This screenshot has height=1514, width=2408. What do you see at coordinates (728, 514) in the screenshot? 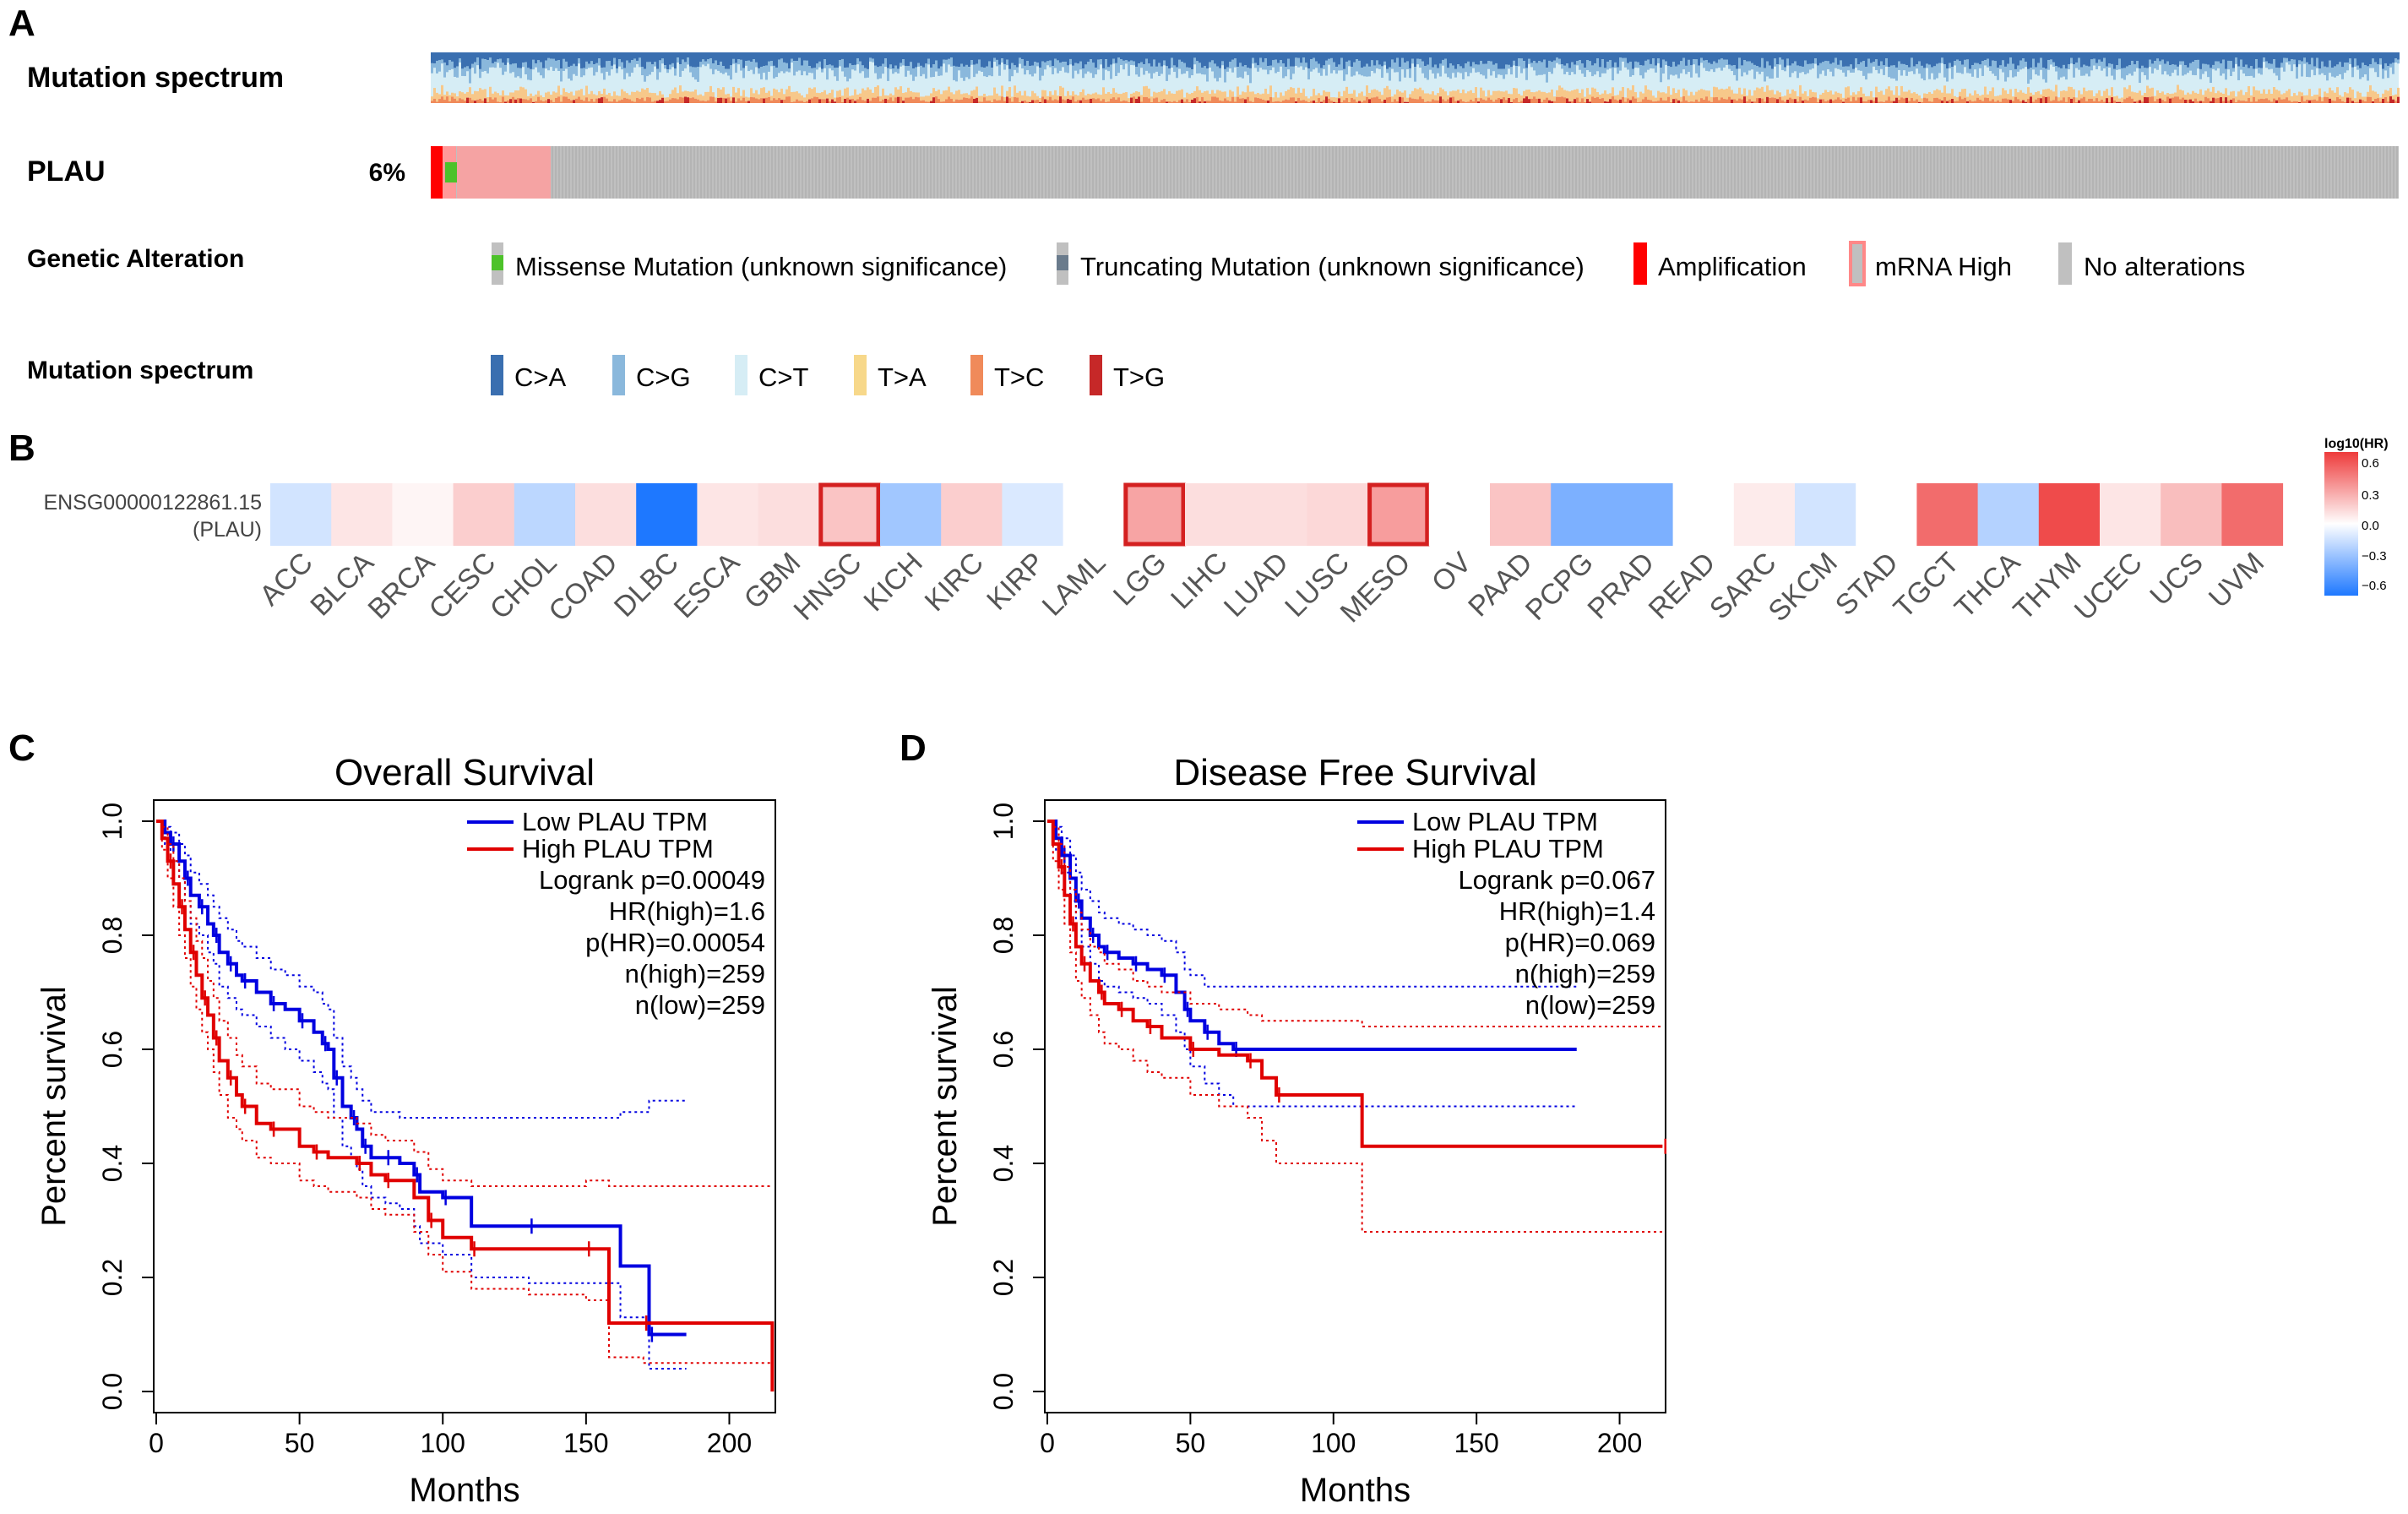
I see `heatmap-cell-esca` at bounding box center [728, 514].